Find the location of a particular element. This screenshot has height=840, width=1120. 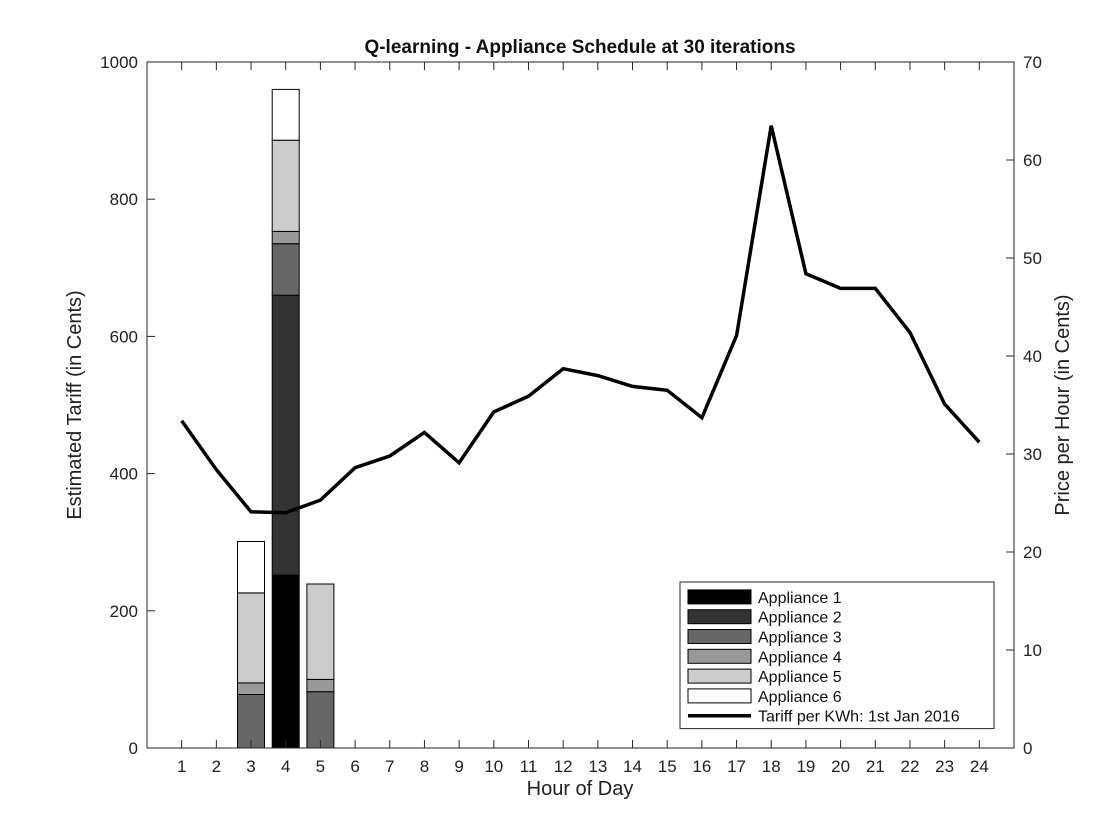

y-tick-label: 0 is located at coordinates (133, 748).